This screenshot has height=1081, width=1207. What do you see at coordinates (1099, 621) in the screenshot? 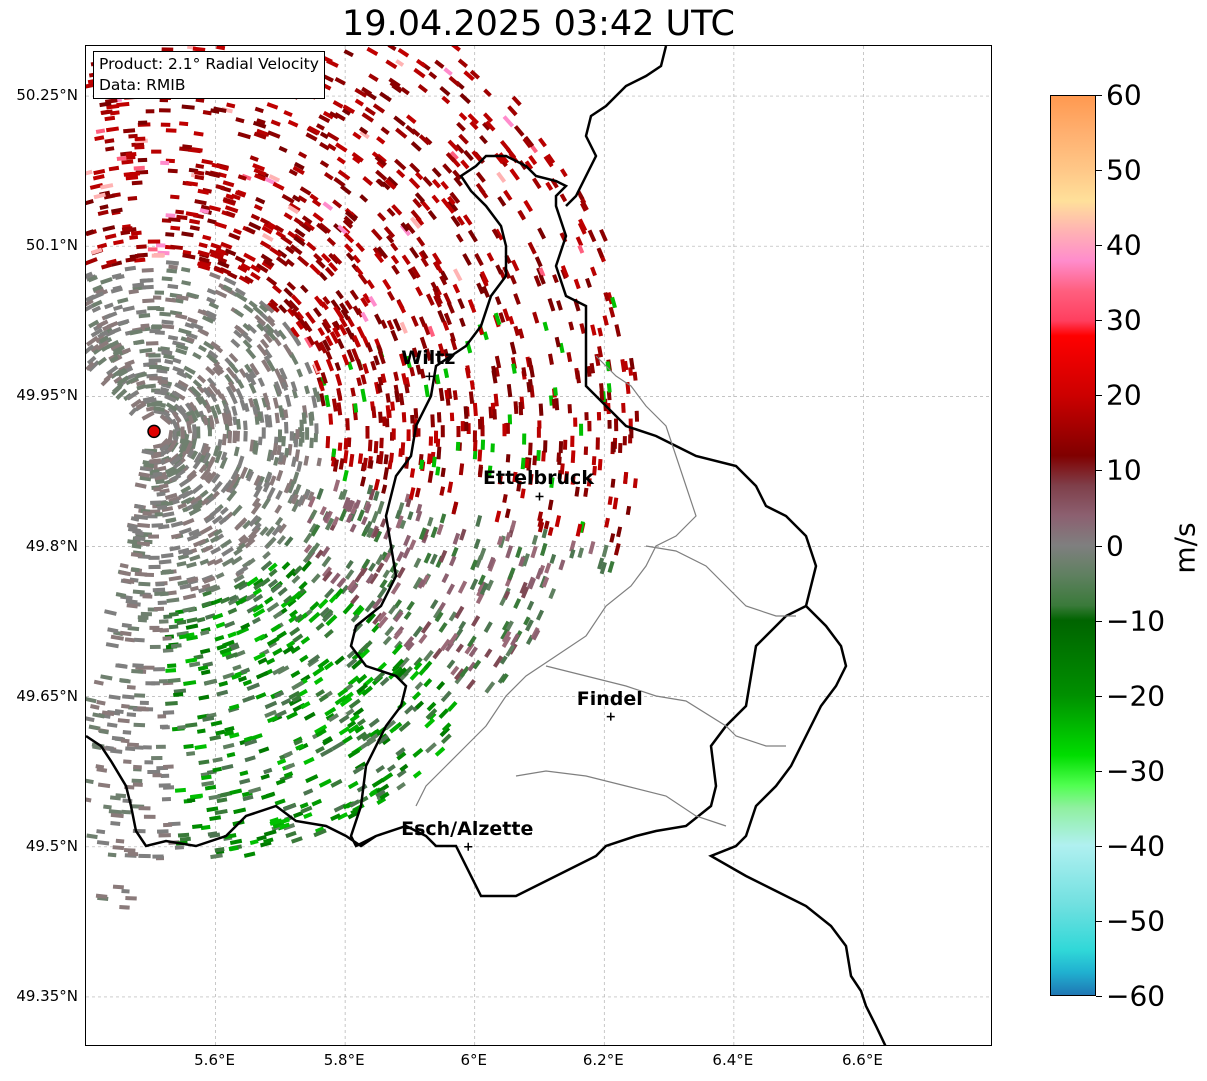
I see `colorbar-tick-mark` at bounding box center [1099, 621].